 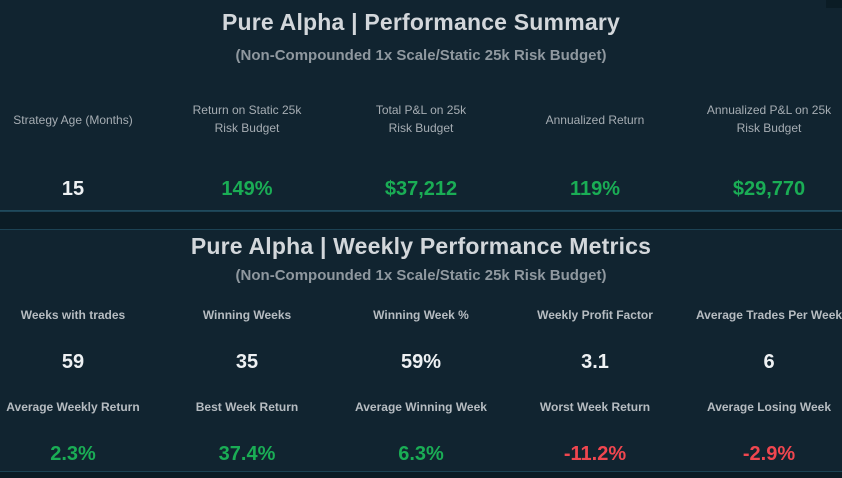 I want to click on weekly-value-winning-week-pct: 59%, so click(x=421, y=362).